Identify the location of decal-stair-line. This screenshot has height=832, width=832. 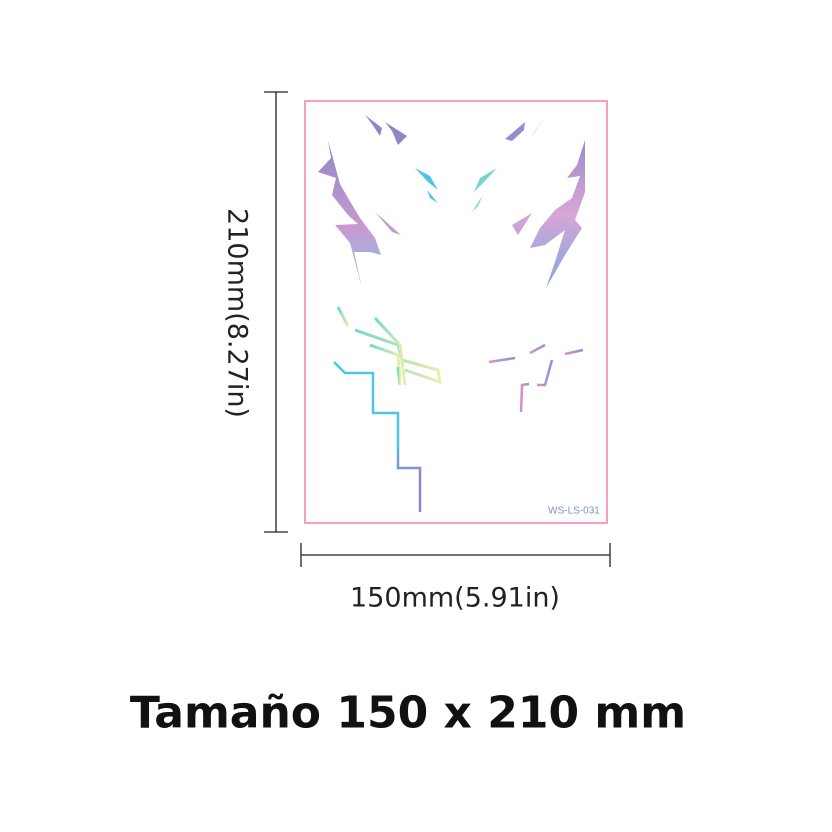
(377, 436).